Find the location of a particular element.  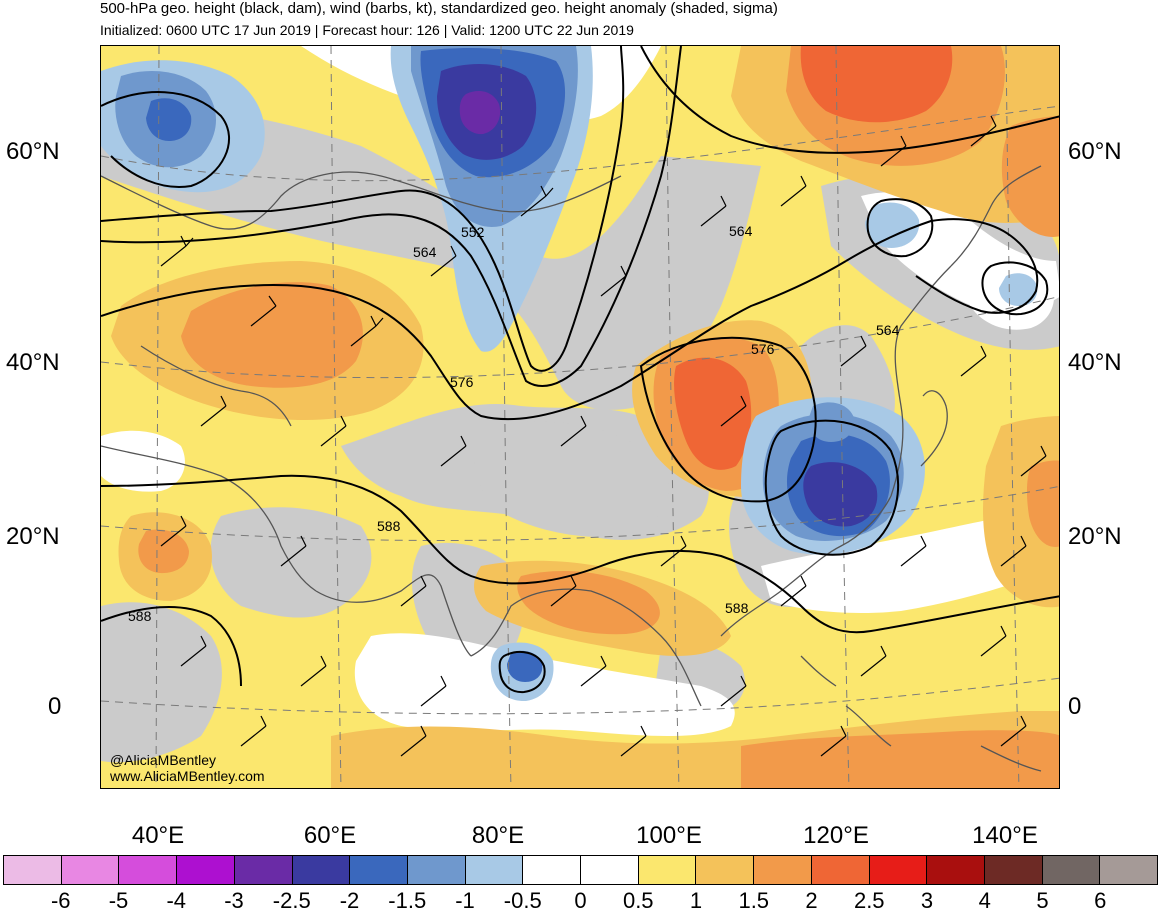

anomaly-korea-dark-blue is located at coordinates (840, 494).